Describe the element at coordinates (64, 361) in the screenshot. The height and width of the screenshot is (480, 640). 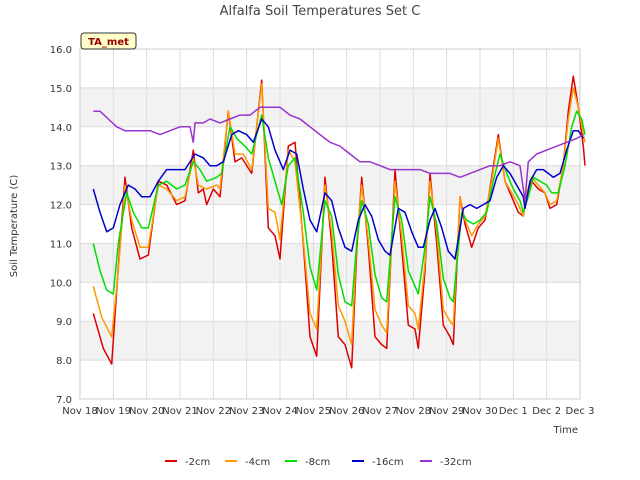
I see `y-tick-label: 8.0` at that location.